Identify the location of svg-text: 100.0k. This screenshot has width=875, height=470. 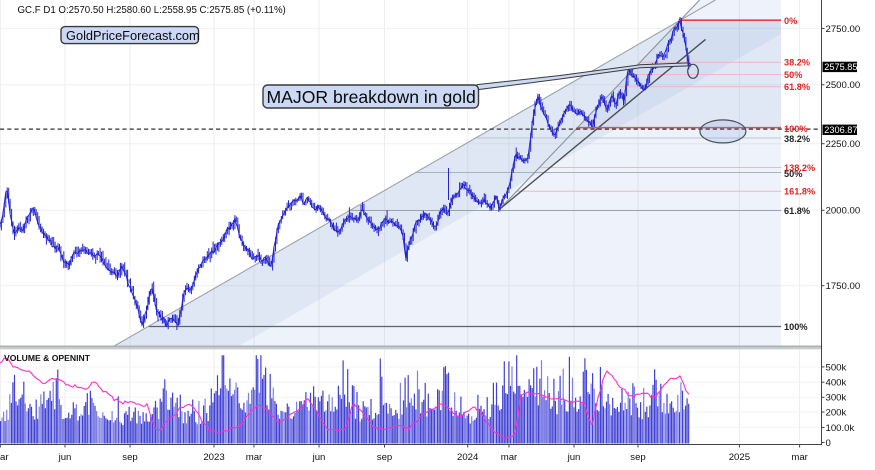
(840, 428).